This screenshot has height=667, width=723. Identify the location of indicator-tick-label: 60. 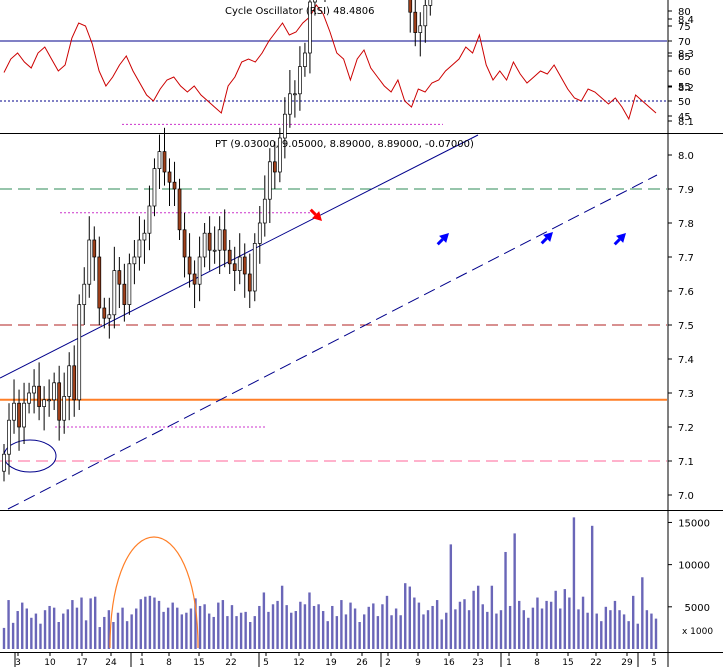
(684, 72).